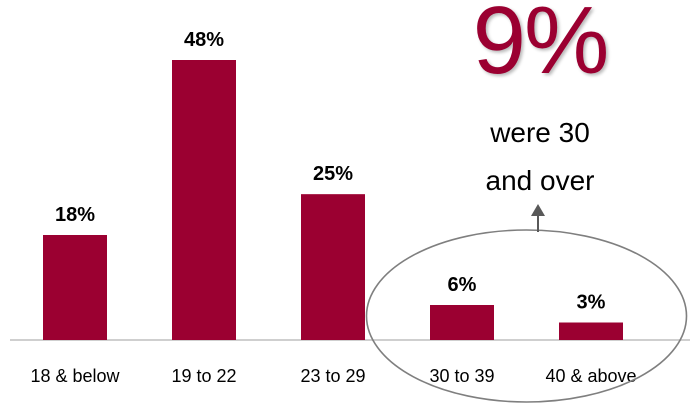  What do you see at coordinates (540, 132) in the screenshot?
I see `callout-text-line-1: were 30` at bounding box center [540, 132].